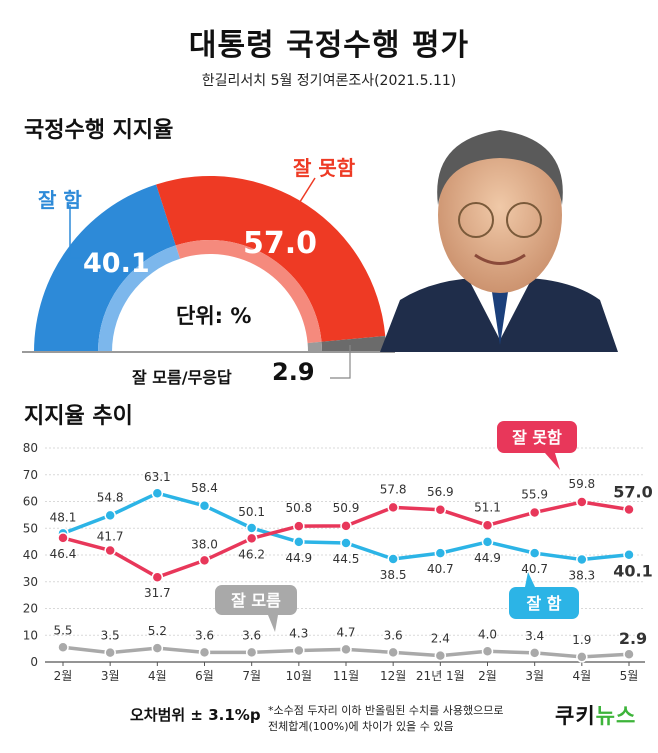 This screenshot has width=658, height=753. Describe the element at coordinates (30, 475) in the screenshot. I see `y-tick-label: 70` at that location.